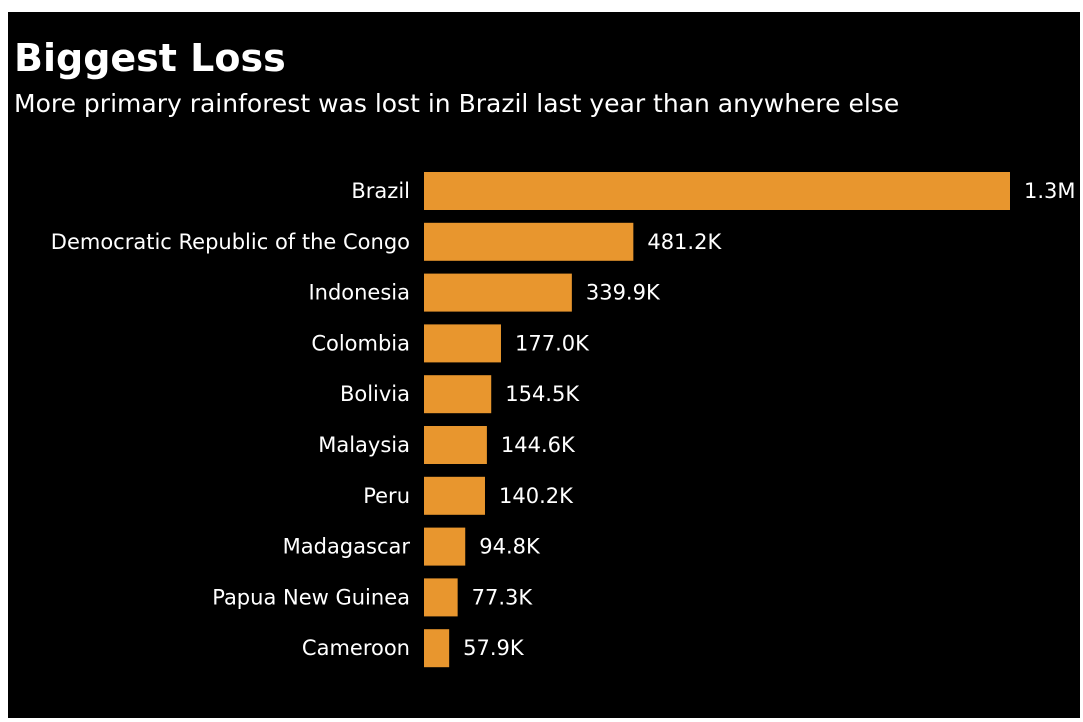 This screenshot has height=722, width=1083. I want to click on value-label: 57.9K, so click(494, 648).